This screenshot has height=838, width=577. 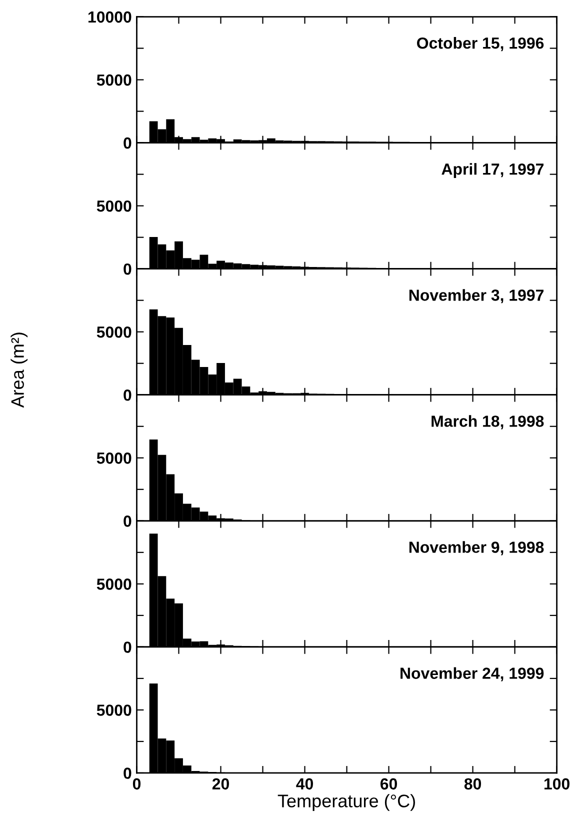 I want to click on text: April 17, 1997, so click(x=493, y=170).